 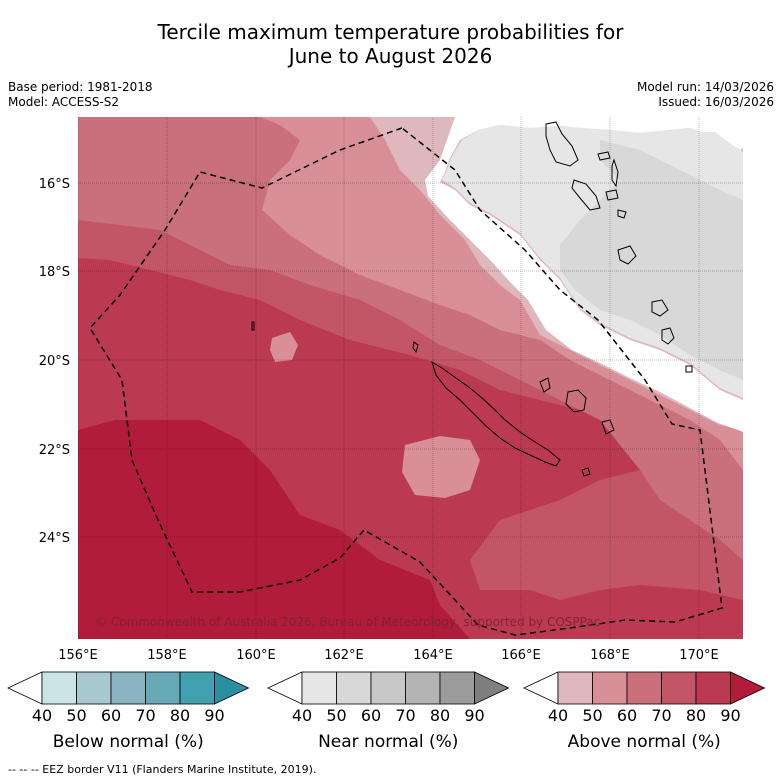 I want to click on colorbar-below-label: Below normal (%), so click(x=128, y=742).